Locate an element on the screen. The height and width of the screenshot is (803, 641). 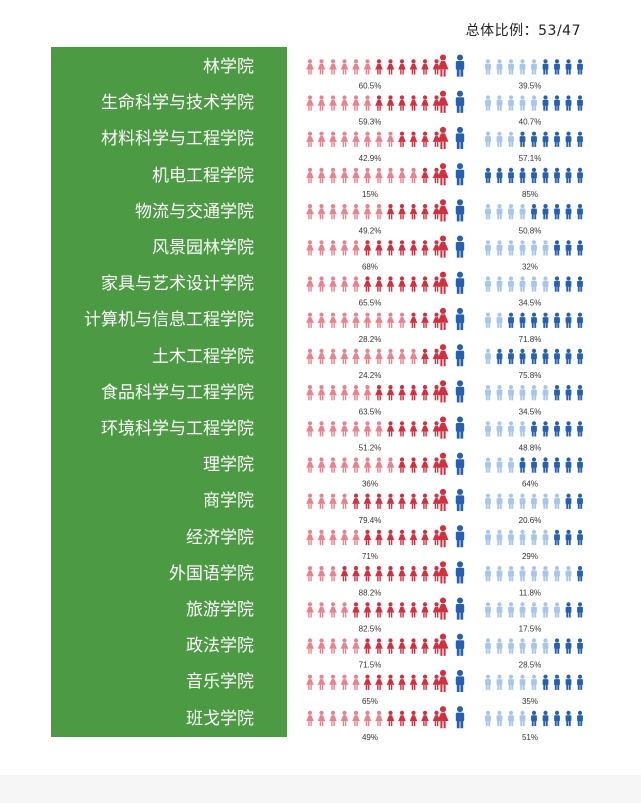
college-label: 机电工程学院 is located at coordinates (203, 175).